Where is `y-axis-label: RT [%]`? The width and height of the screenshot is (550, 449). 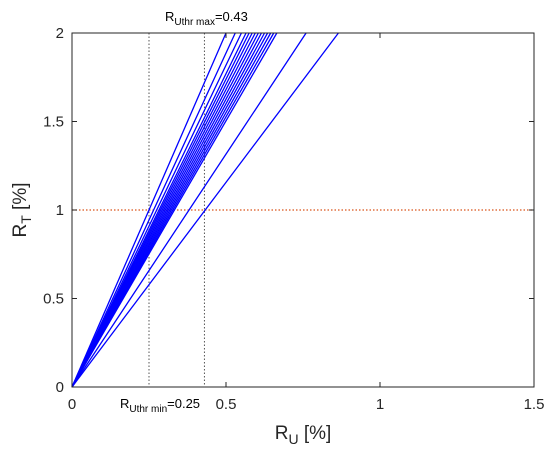 y-axis-label: RT [%] is located at coordinates (22, 209).